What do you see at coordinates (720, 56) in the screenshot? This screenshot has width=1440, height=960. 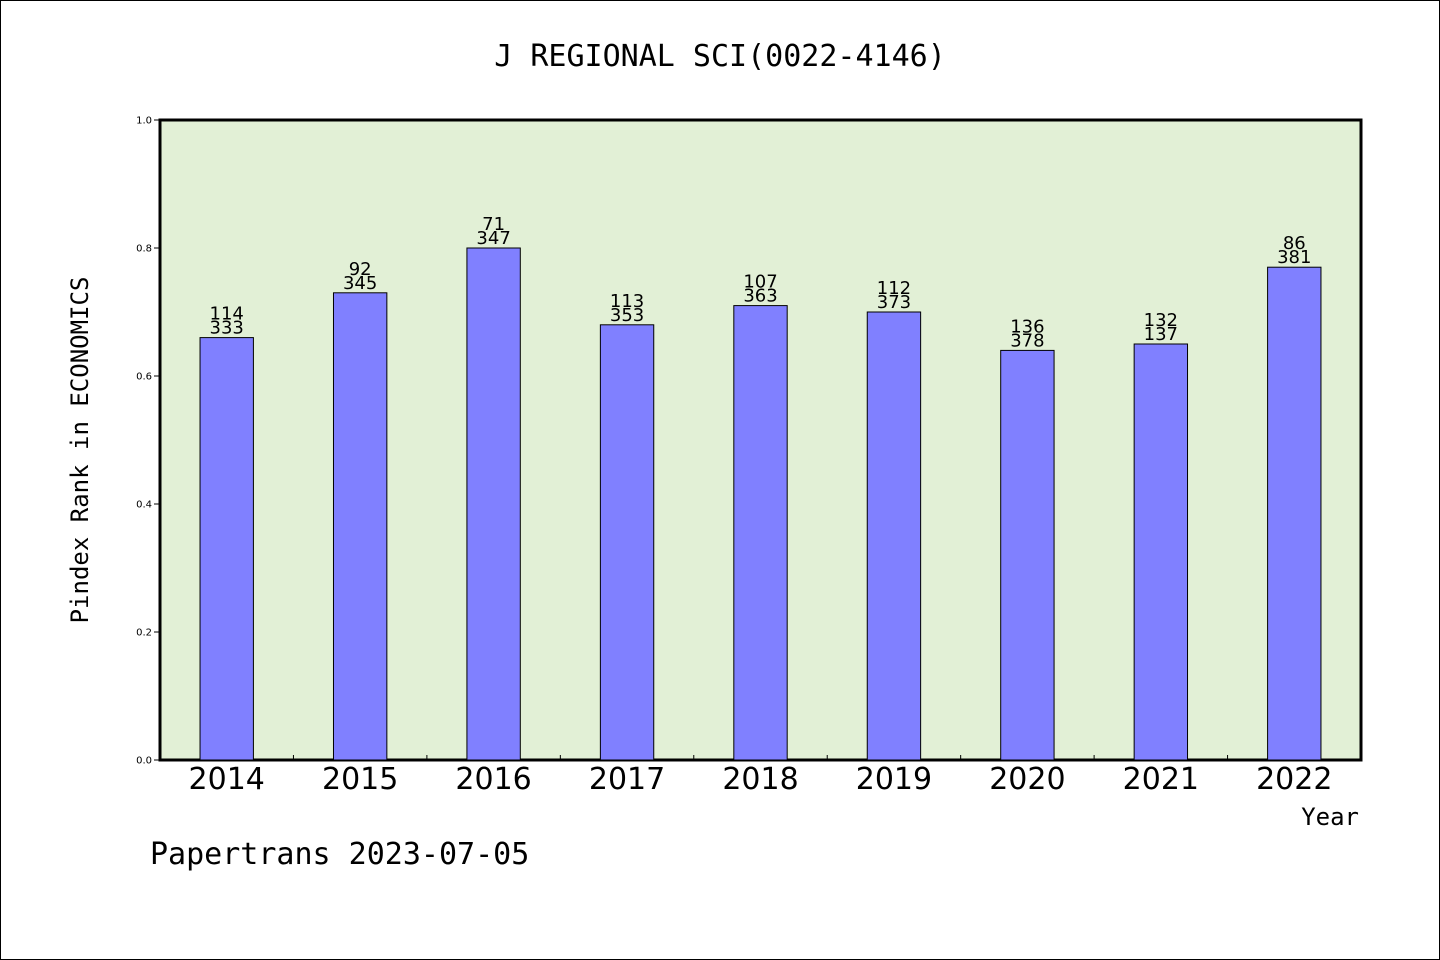 I see `chart-title: J REGIONAL SCI(0022-4146)` at bounding box center [720, 56].